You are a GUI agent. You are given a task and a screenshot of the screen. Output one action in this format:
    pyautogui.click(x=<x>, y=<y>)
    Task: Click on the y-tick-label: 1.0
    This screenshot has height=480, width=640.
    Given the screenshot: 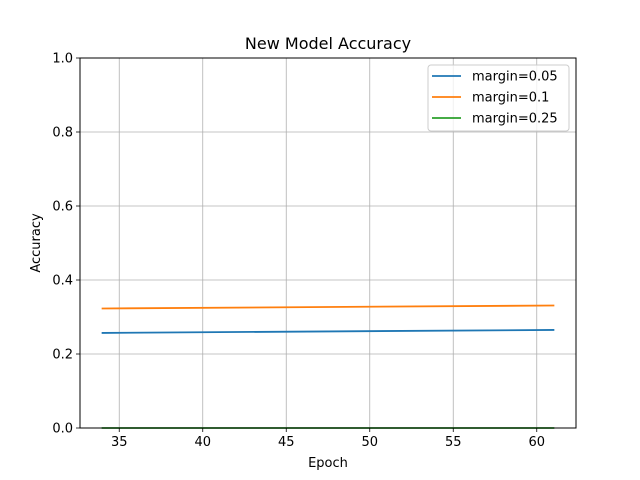 What is the action you would take?
    pyautogui.click(x=62, y=59)
    